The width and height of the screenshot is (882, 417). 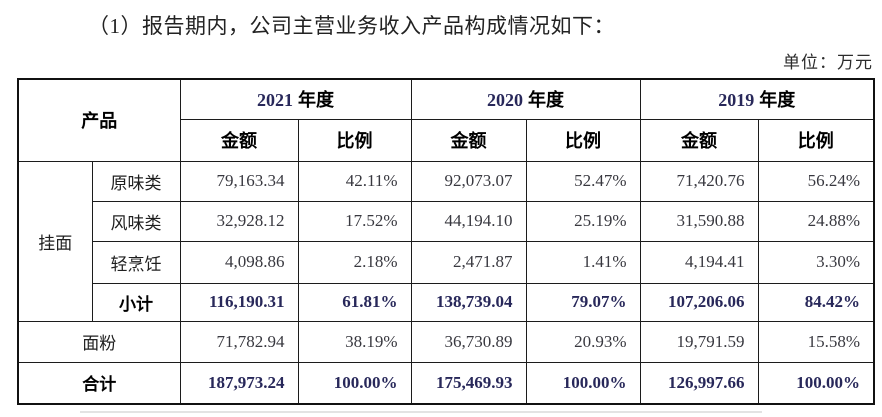 What do you see at coordinates (816, 262) in the screenshot?
I see `cell-ratio-2019: 3.30%` at bounding box center [816, 262].